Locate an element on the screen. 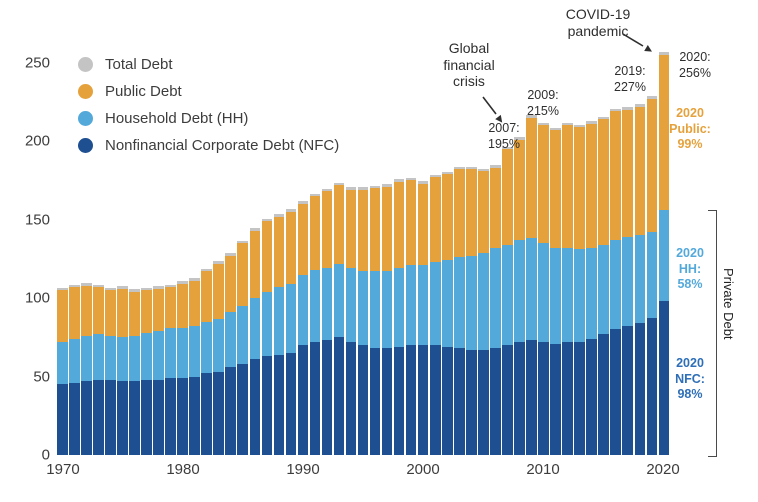  segment-hh-1982 is located at coordinates (206, 347).